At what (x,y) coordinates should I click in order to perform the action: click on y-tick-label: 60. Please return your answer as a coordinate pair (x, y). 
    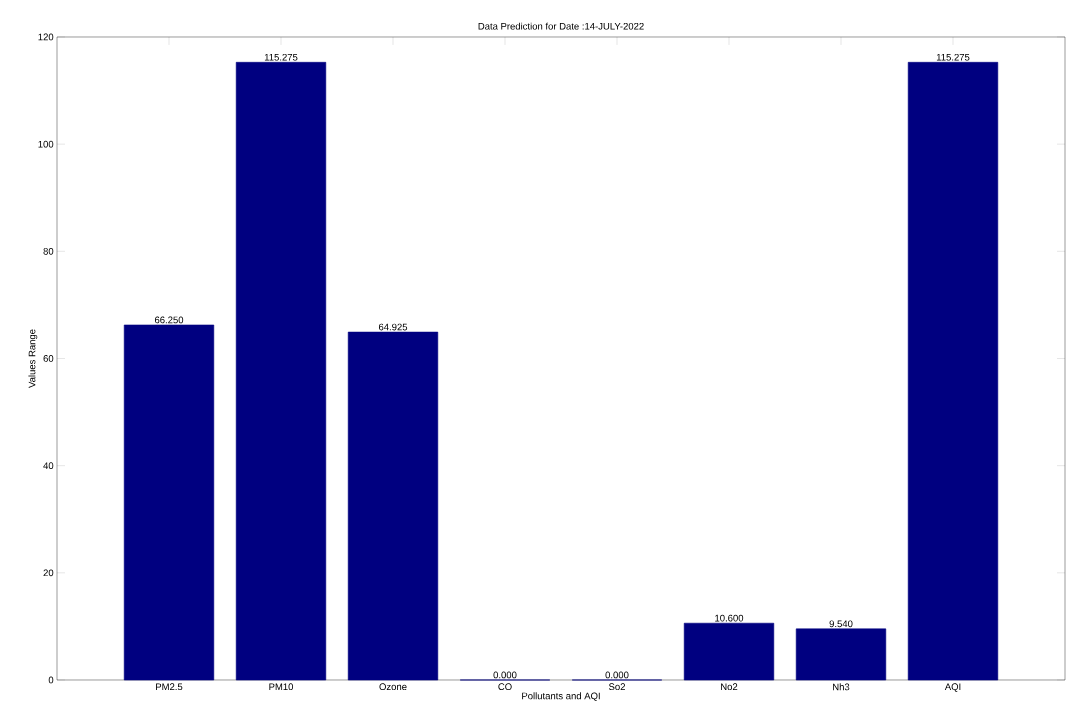
    Looking at the image, I should click on (48, 358).